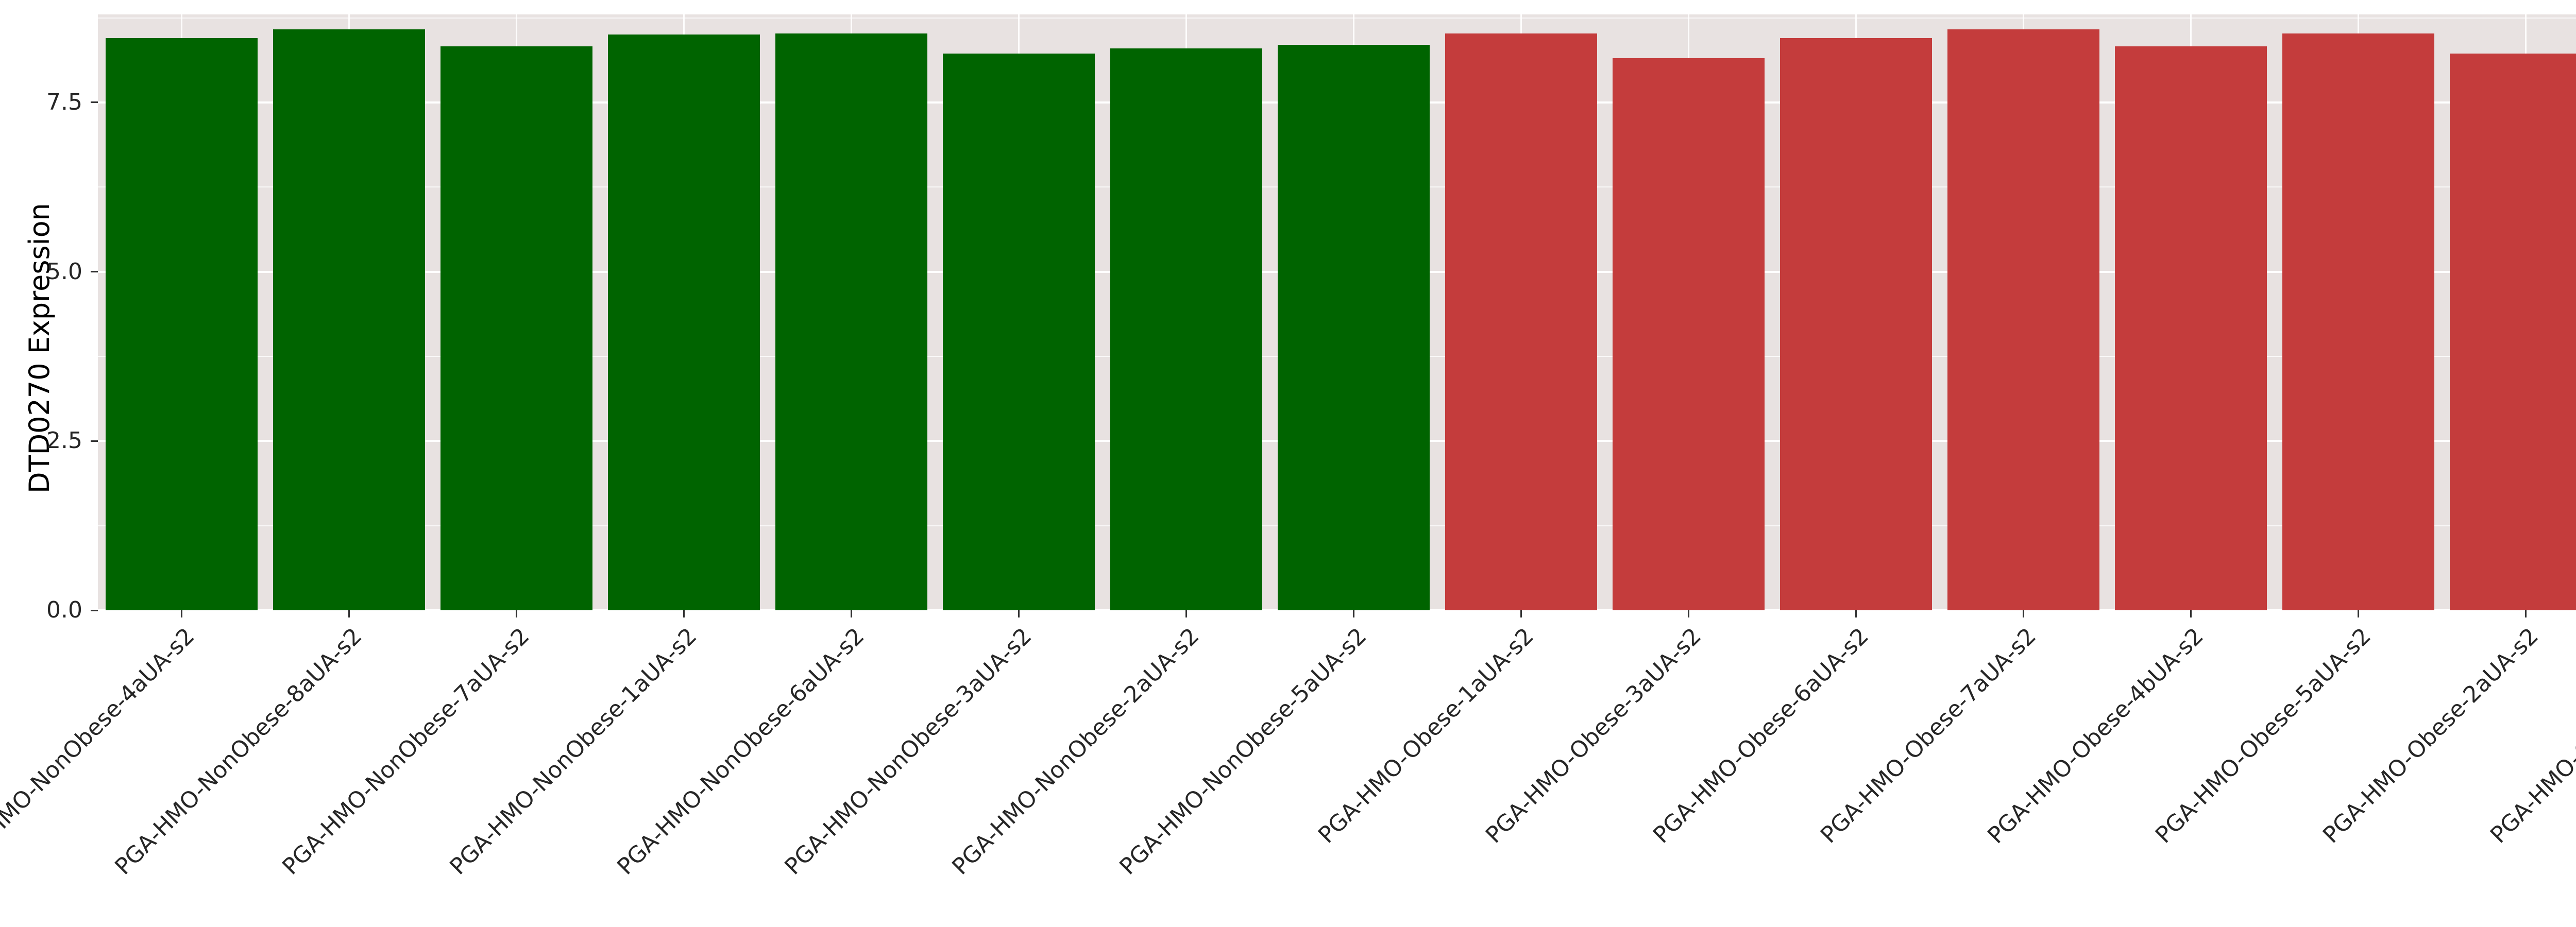 This screenshot has height=927, width=2576. What do you see at coordinates (2431, 736) in the screenshot?
I see `x-tick-label: PGA-HMO-Obese-2aUA-s2` at bounding box center [2431, 736].